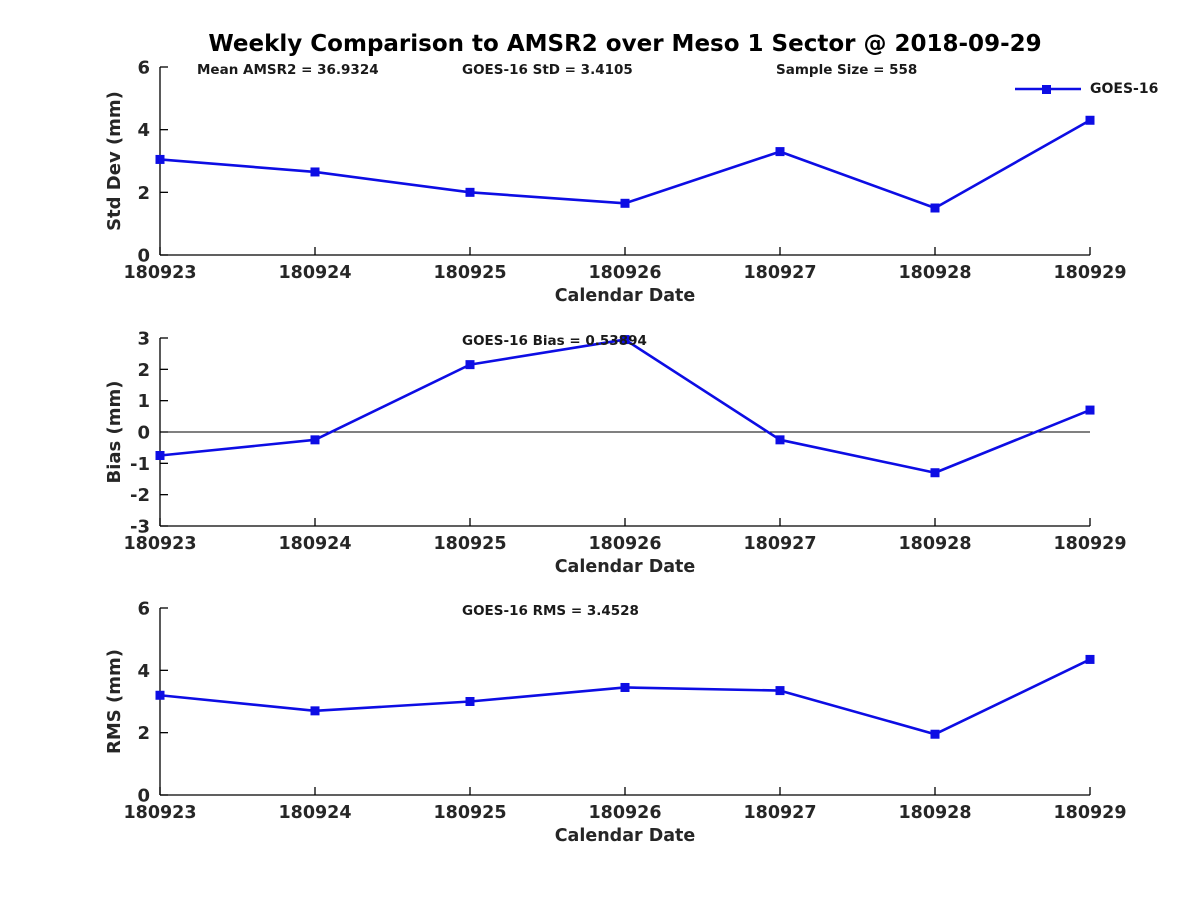  Describe the element at coordinates (140, 527) in the screenshot. I see `y-tick-label: -3` at that location.